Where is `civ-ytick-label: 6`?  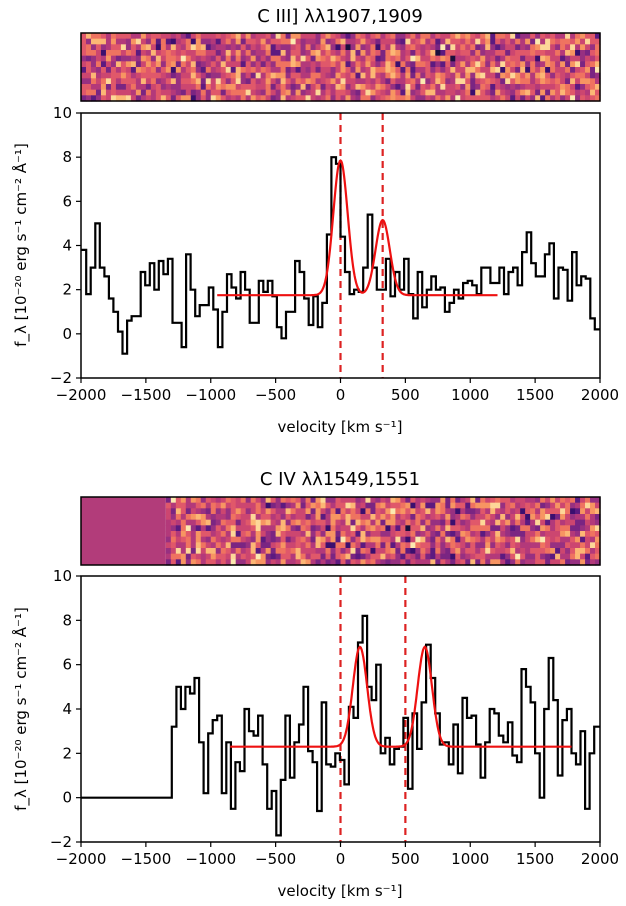 civ-ytick-label: 6 is located at coordinates (67, 665).